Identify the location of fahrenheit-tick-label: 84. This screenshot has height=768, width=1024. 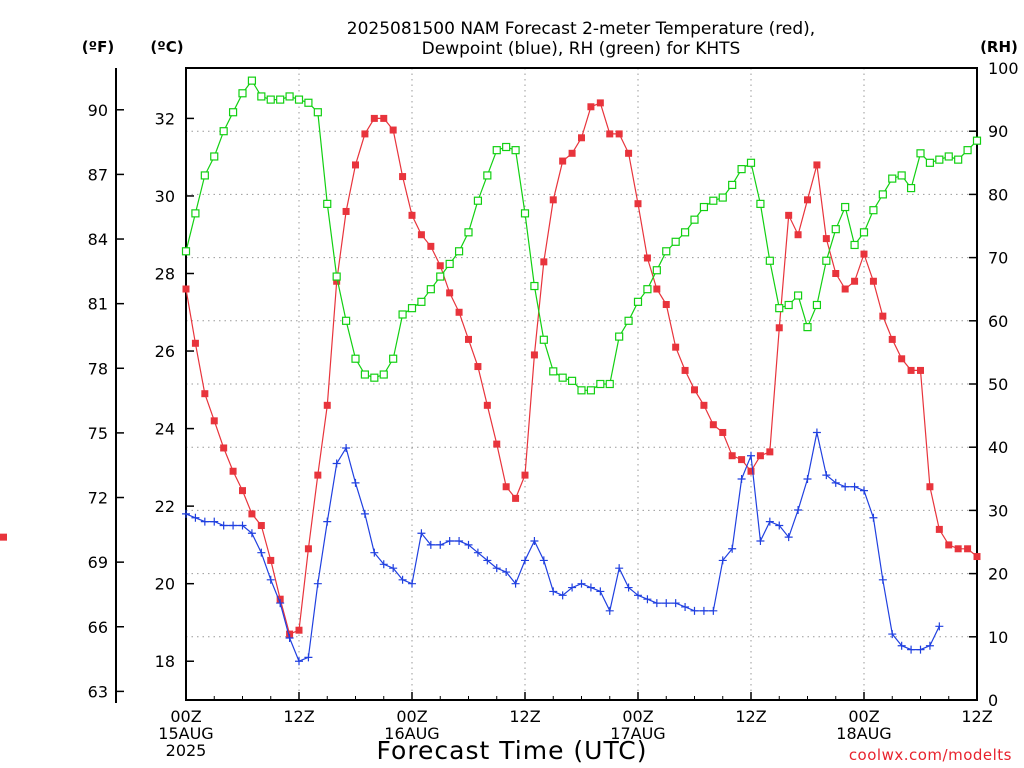
(98, 239).